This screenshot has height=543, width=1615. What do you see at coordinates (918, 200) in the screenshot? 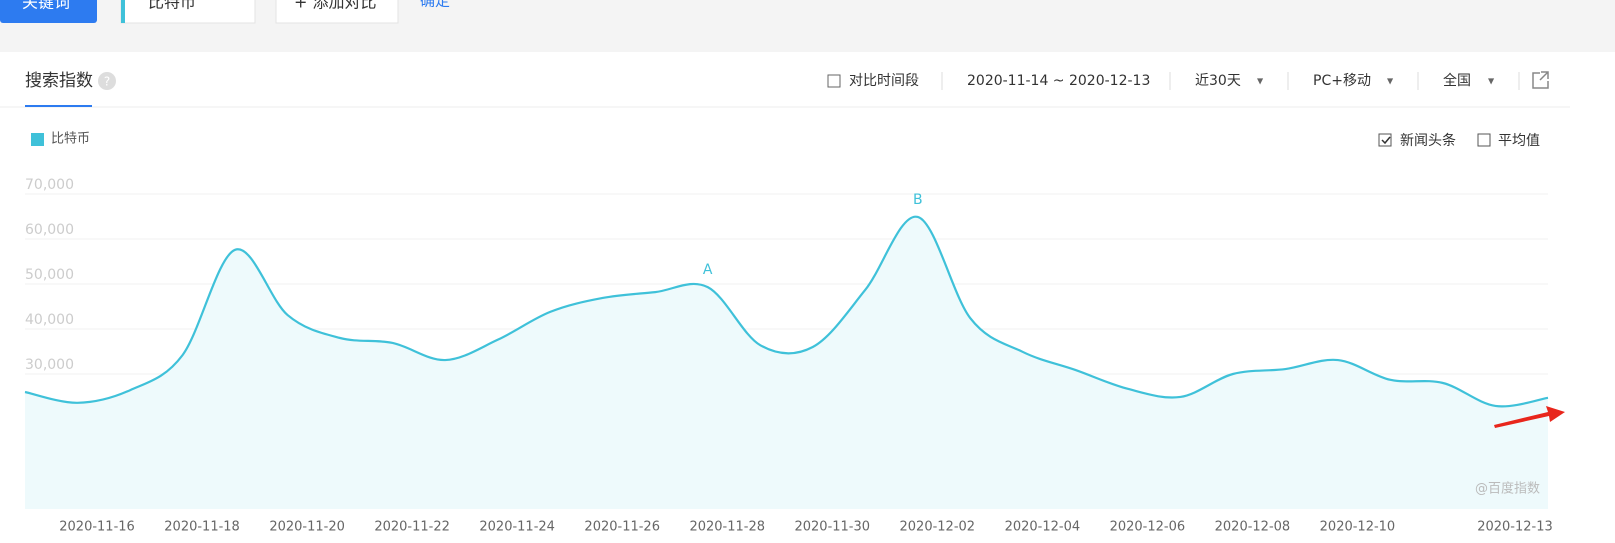
I see `annotation: B` at bounding box center [918, 200].